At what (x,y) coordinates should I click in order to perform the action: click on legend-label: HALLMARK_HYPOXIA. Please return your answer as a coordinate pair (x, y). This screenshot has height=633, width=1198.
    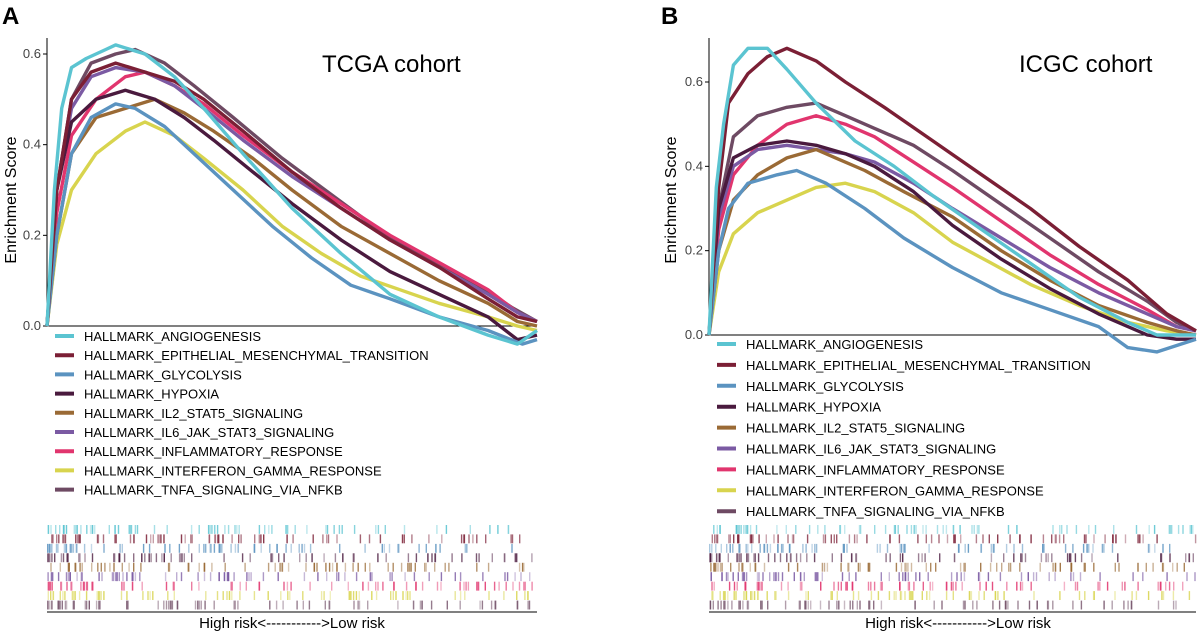
    Looking at the image, I should click on (813, 407).